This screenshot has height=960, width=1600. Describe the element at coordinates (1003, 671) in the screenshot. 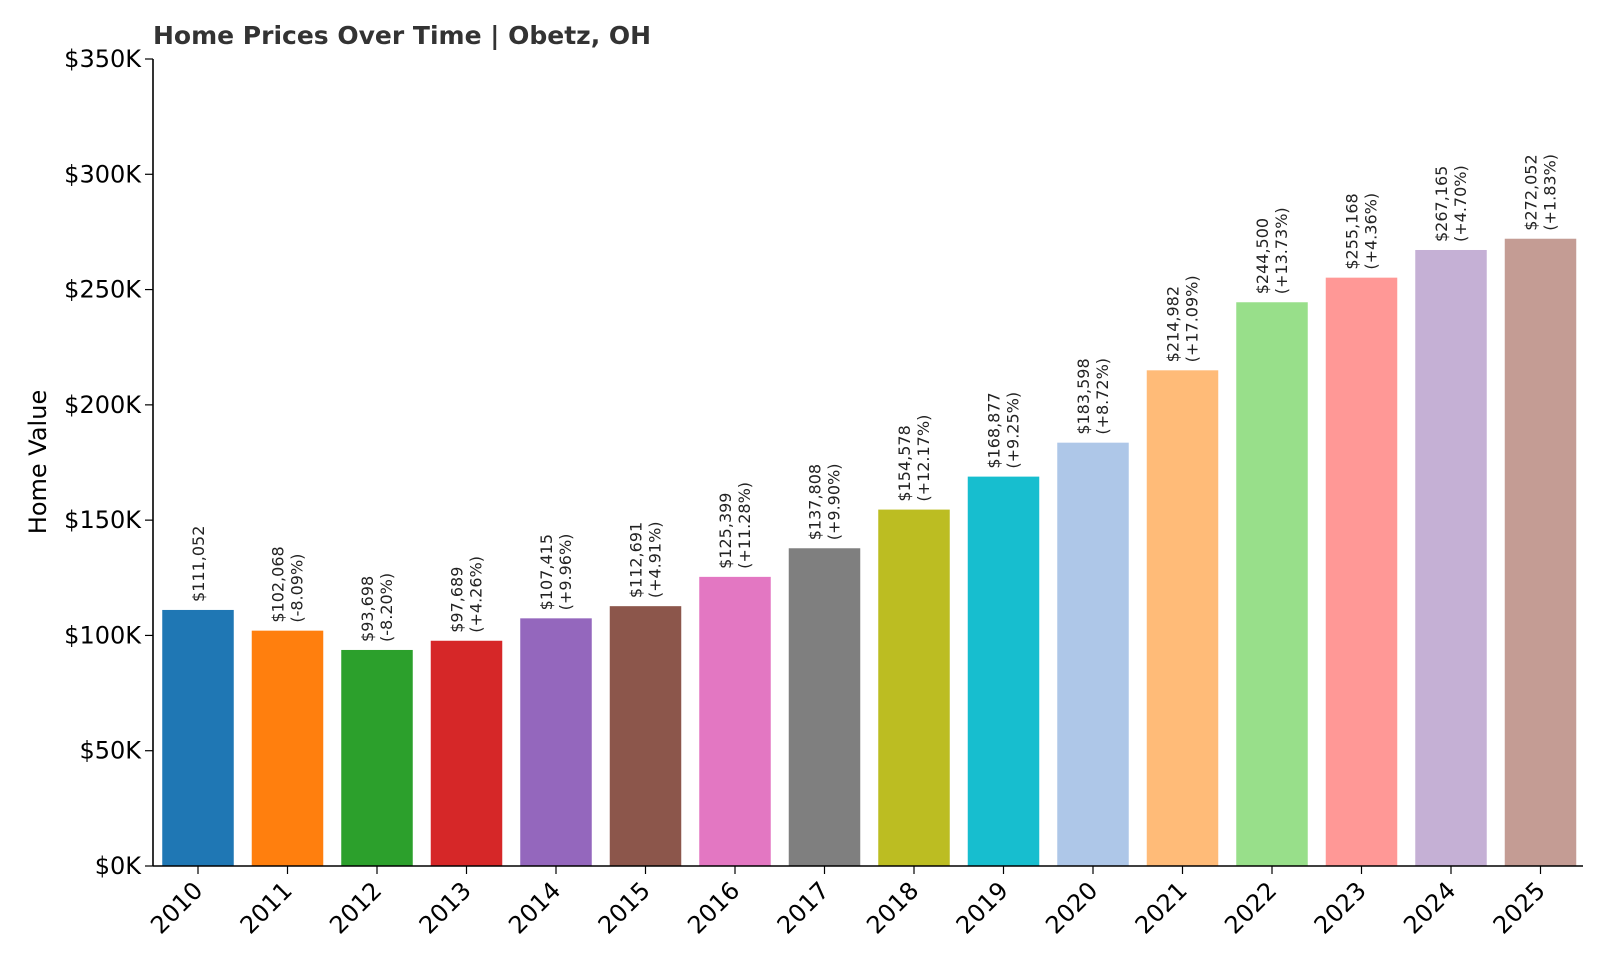

I see `bar-2019` at that location.